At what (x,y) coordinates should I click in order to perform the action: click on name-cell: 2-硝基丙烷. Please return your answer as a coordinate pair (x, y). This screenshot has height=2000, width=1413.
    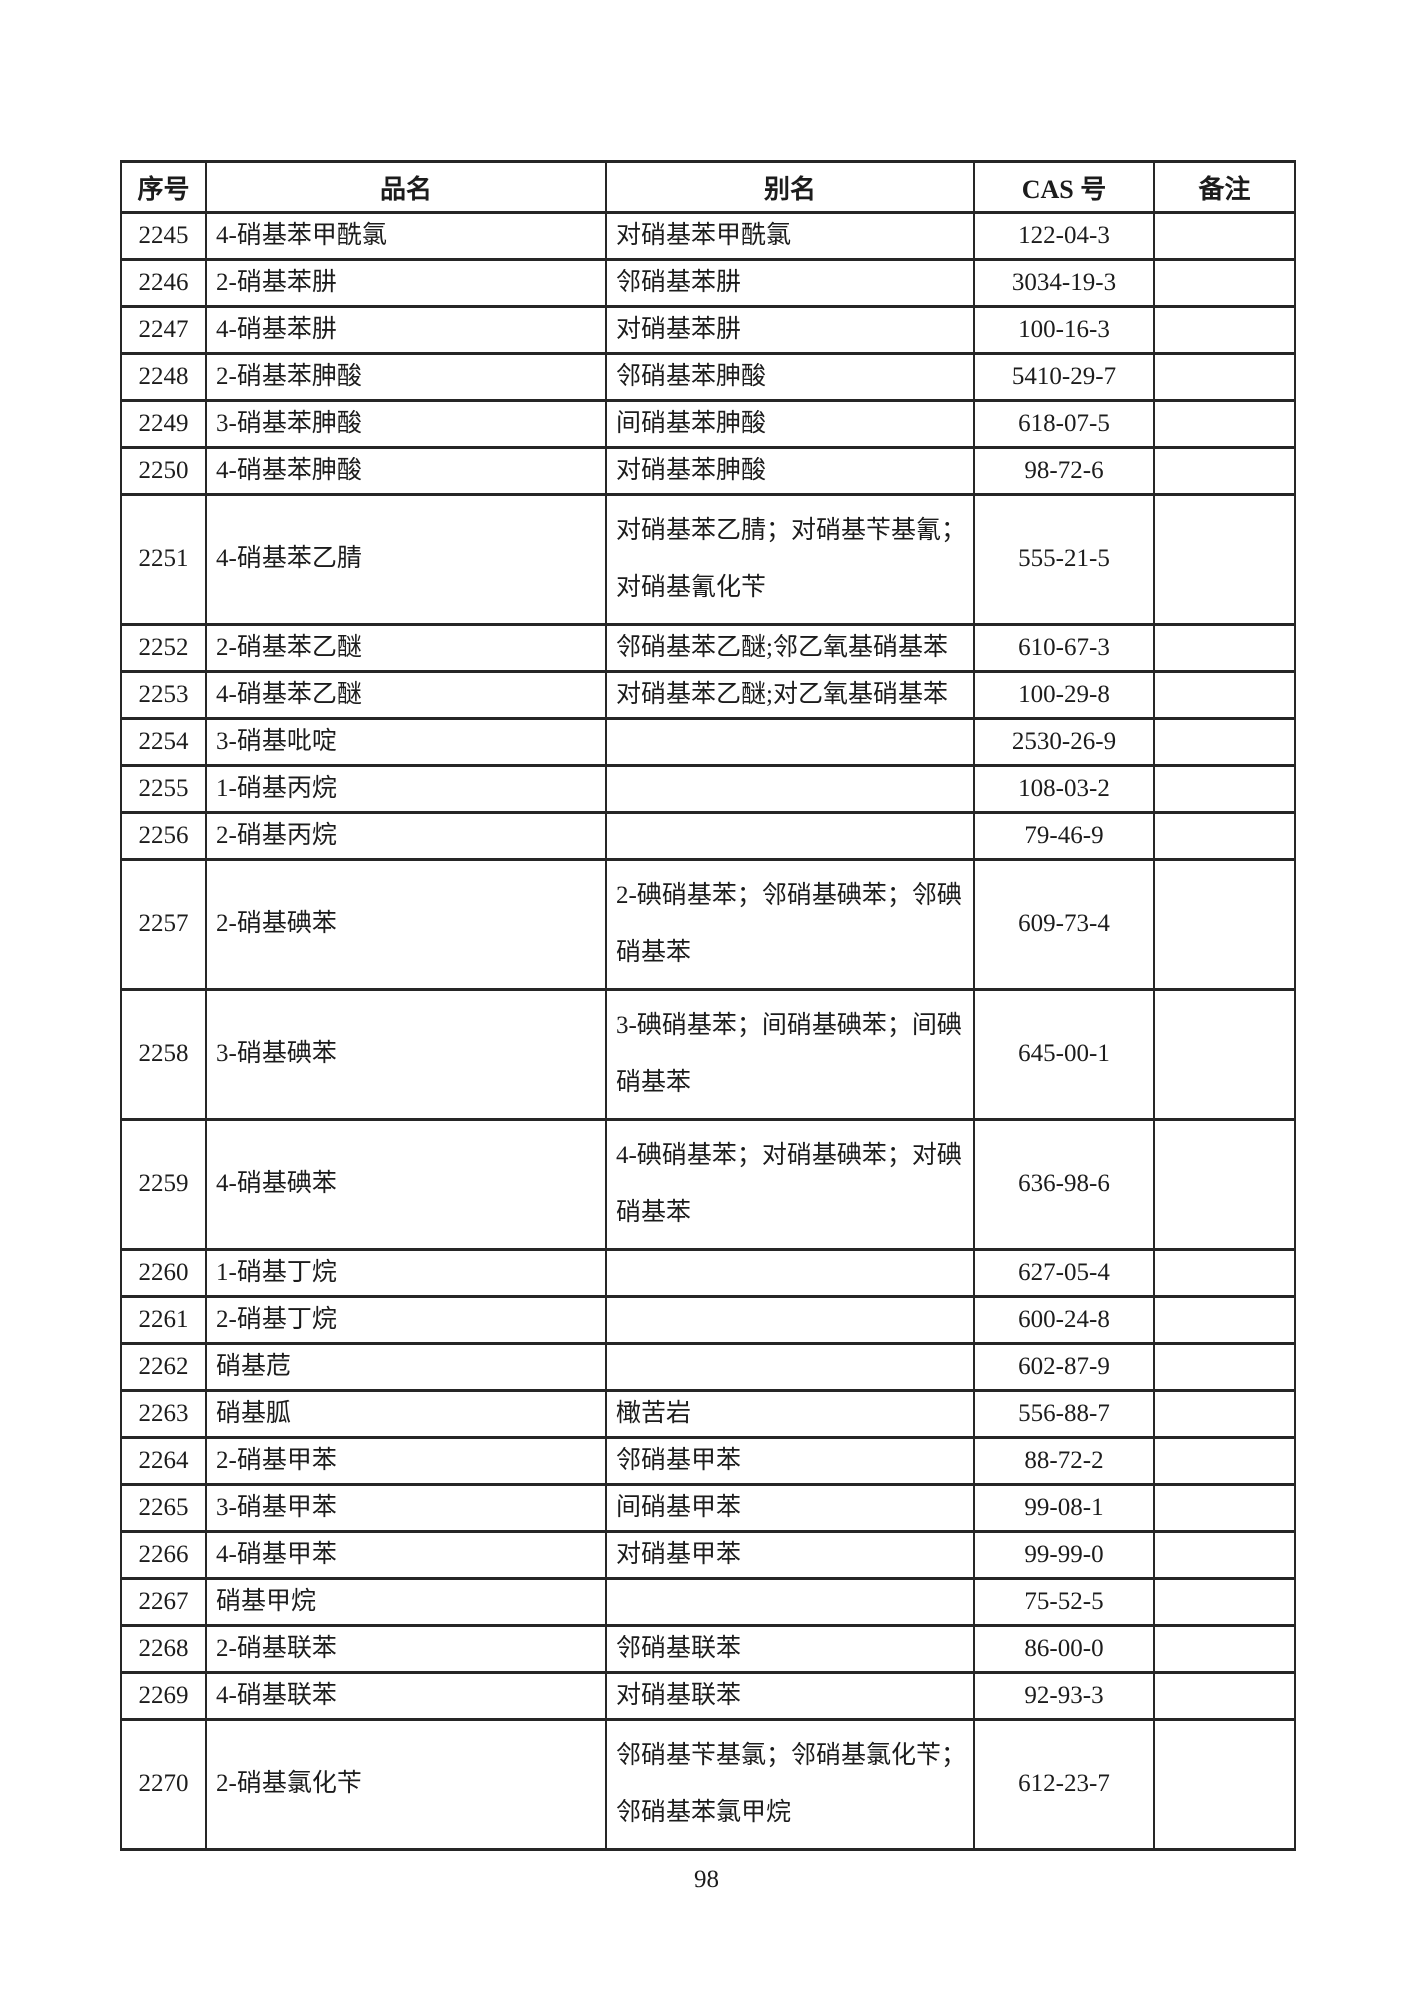
    Looking at the image, I should click on (406, 836).